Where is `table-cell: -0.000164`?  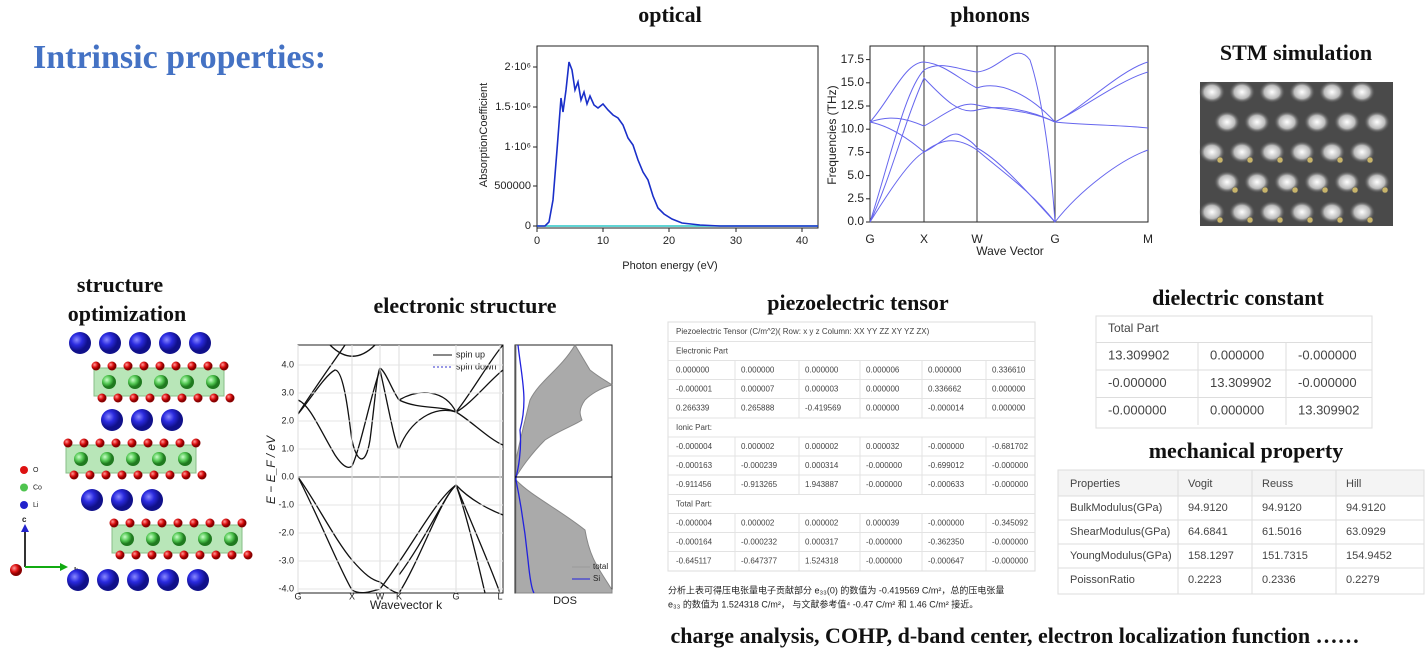 table-cell: -0.000164 is located at coordinates (694, 542).